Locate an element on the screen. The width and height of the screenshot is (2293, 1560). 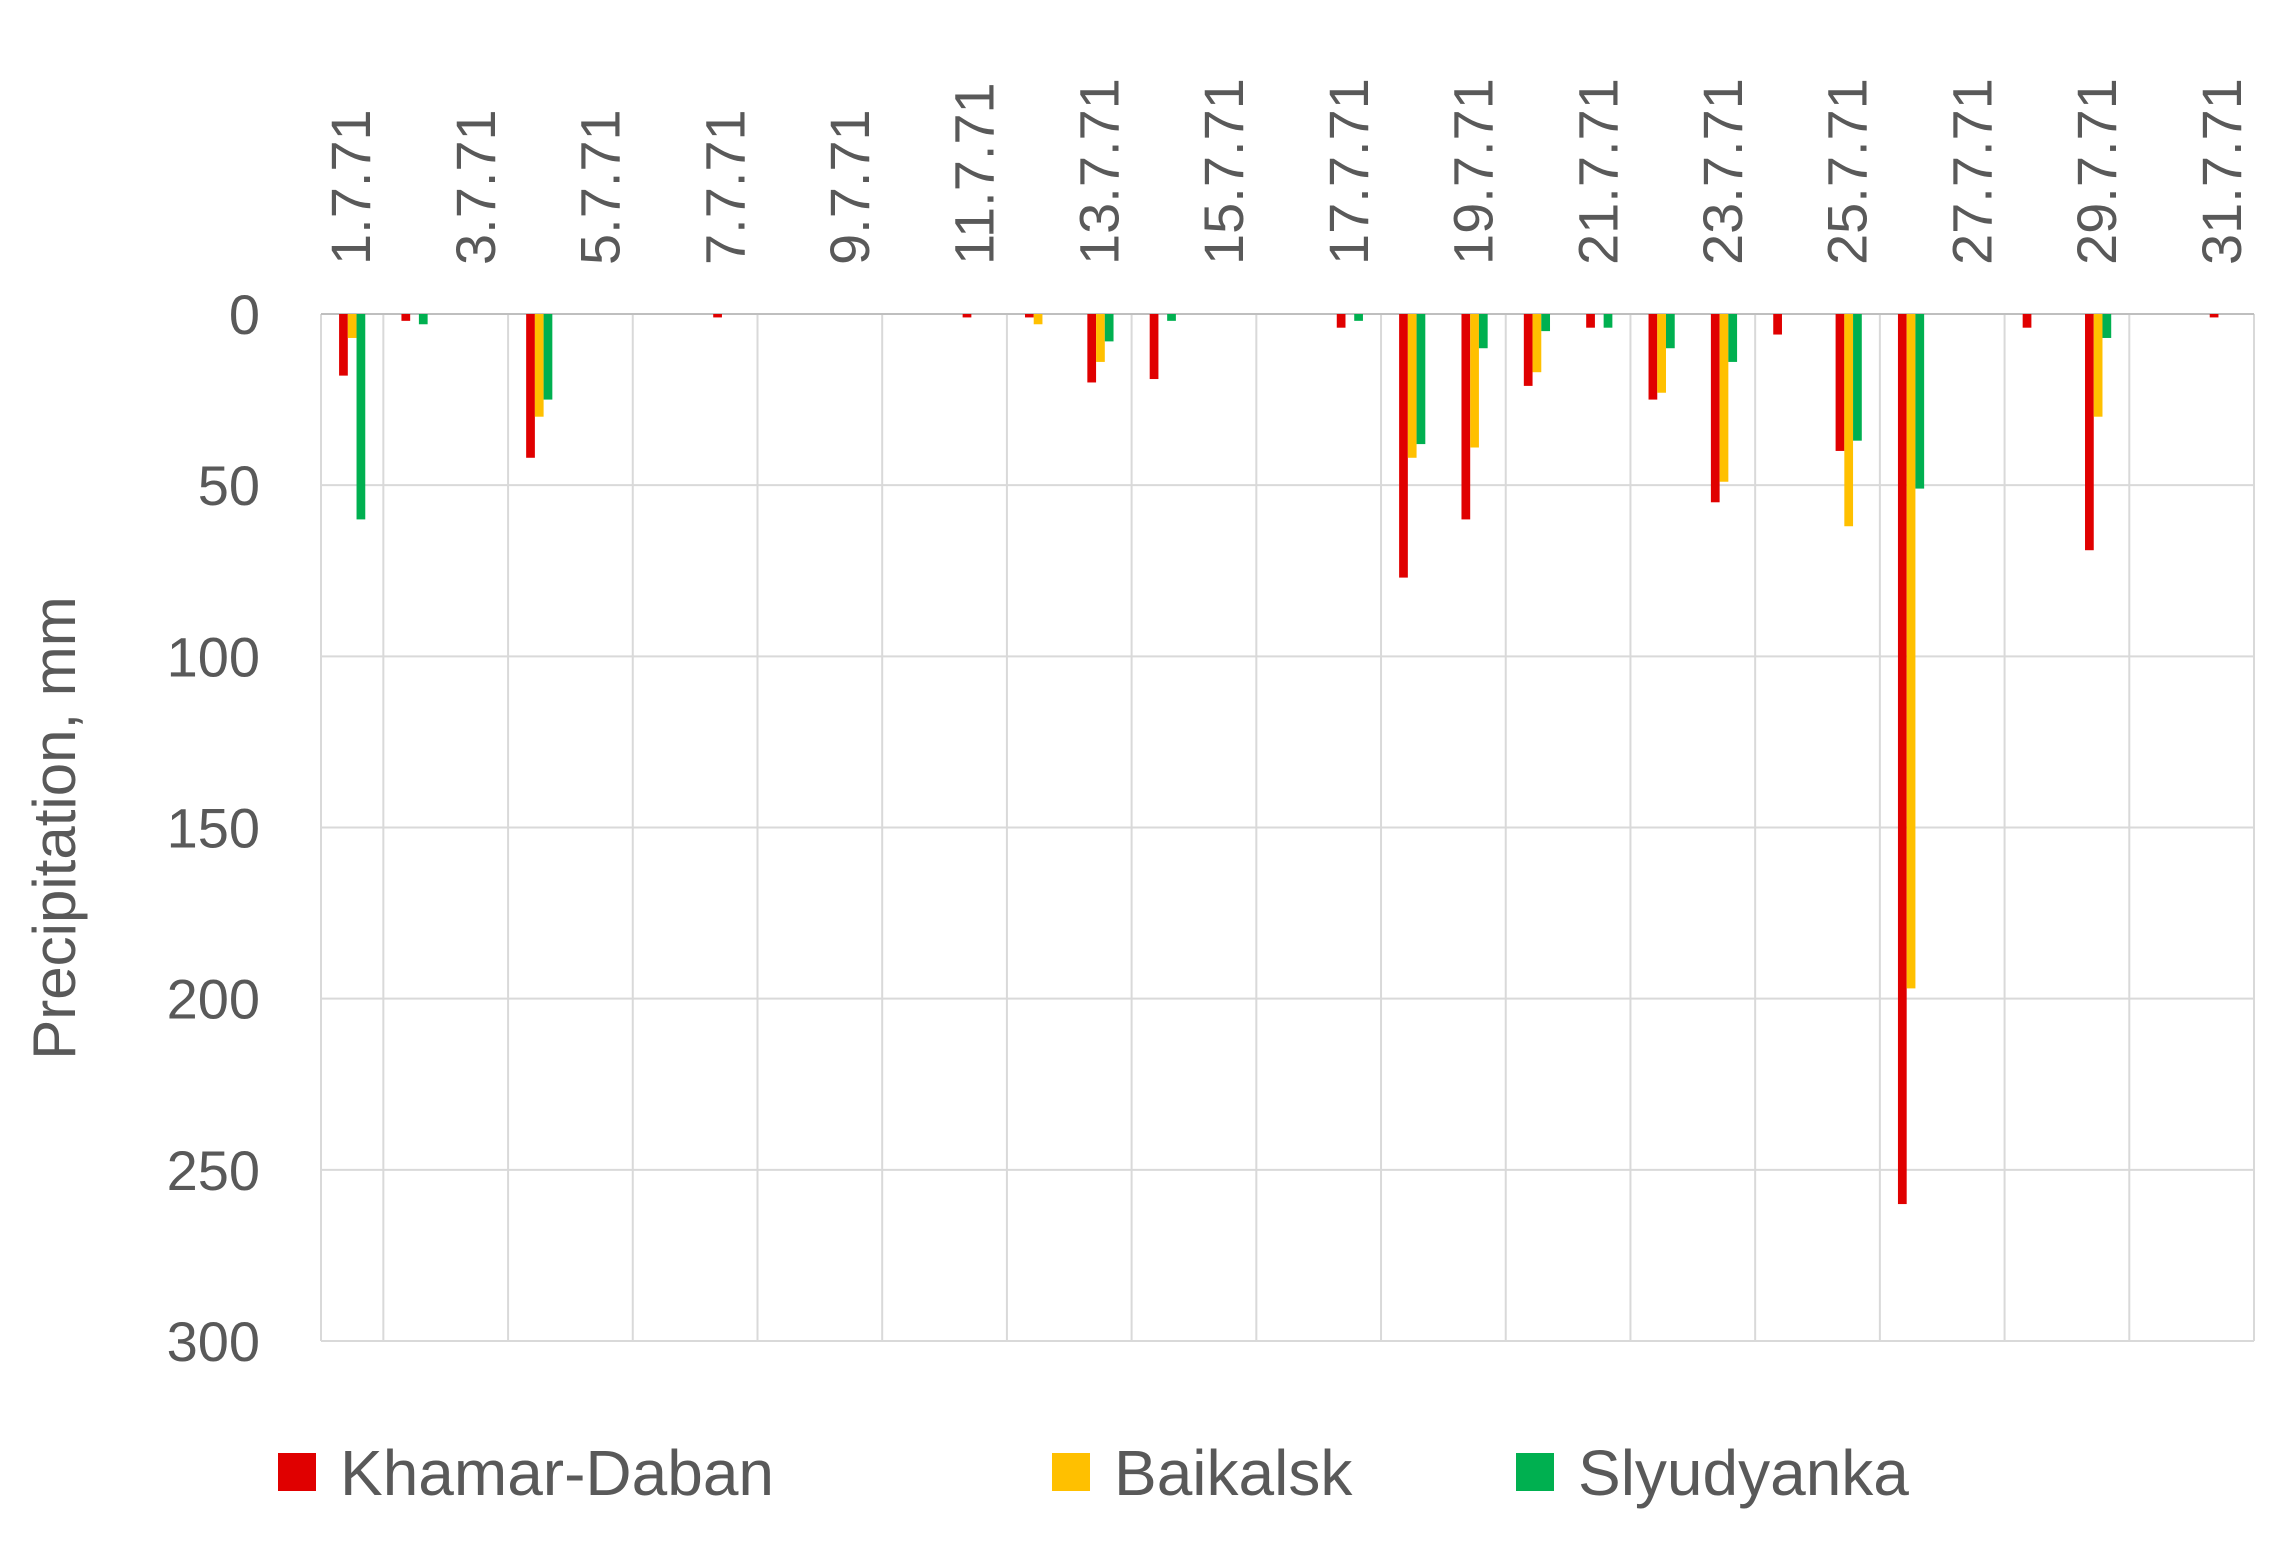
y-tick-label: 150 is located at coordinates (213, 828).